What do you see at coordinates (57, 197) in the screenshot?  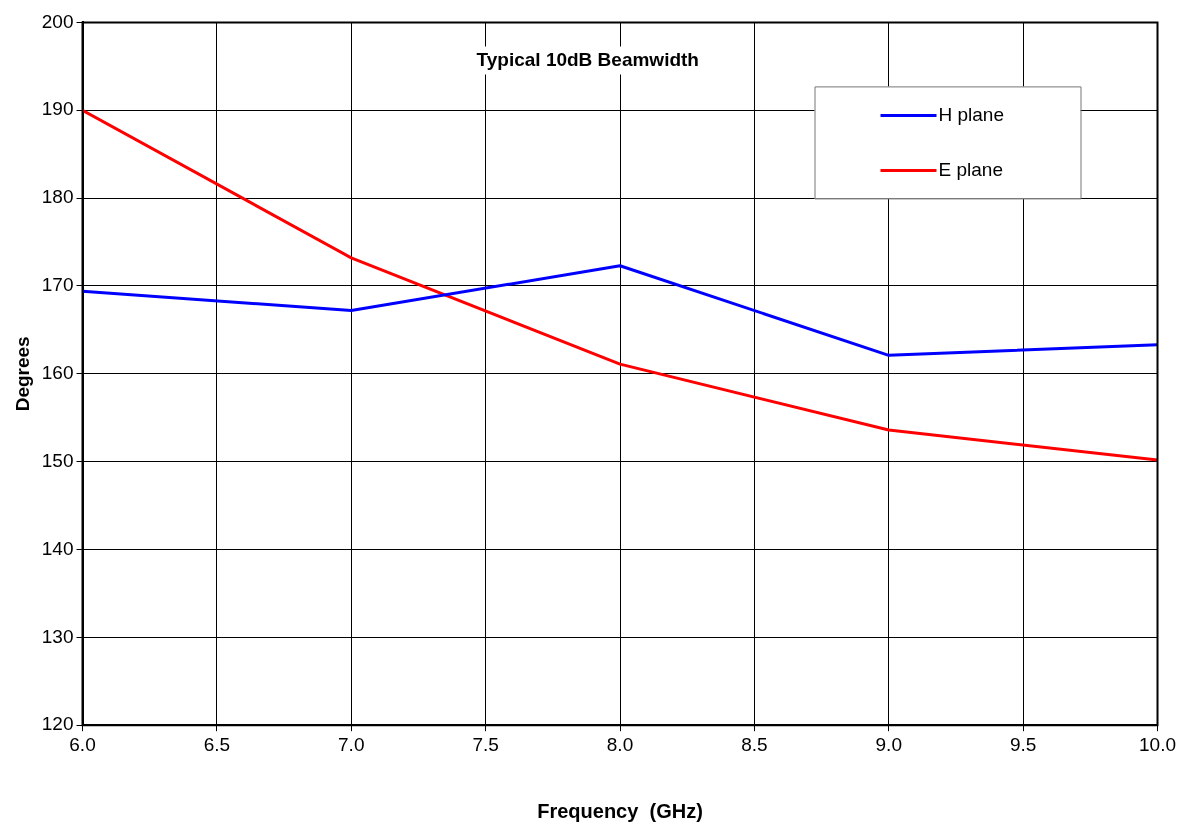 I see `y-tick-label: 180` at bounding box center [57, 197].